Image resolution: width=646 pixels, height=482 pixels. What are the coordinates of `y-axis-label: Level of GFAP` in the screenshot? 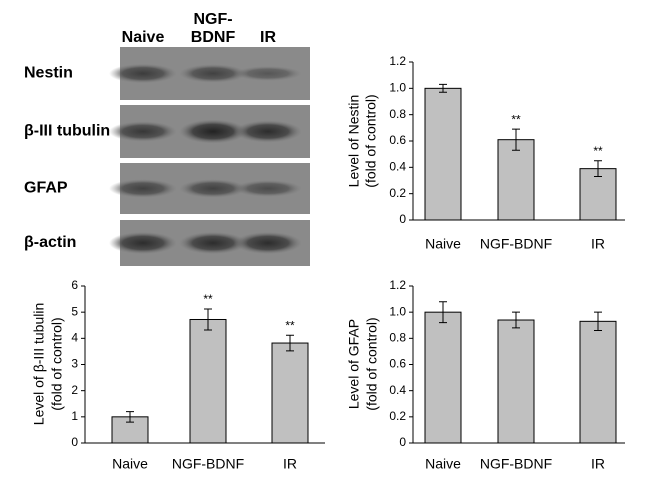 It's located at (354, 364).